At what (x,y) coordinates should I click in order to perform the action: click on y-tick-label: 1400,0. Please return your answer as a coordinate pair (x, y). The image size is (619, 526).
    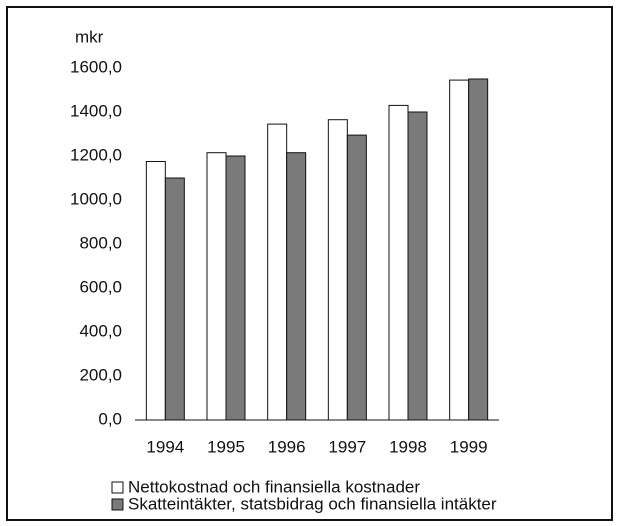
    Looking at the image, I should click on (96, 110).